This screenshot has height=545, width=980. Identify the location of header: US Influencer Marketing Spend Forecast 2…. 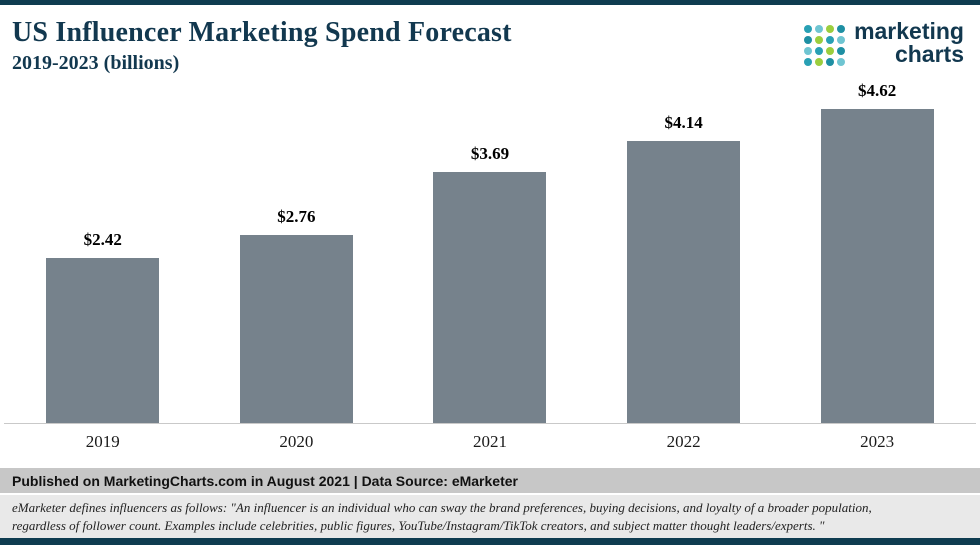
(490, 44).